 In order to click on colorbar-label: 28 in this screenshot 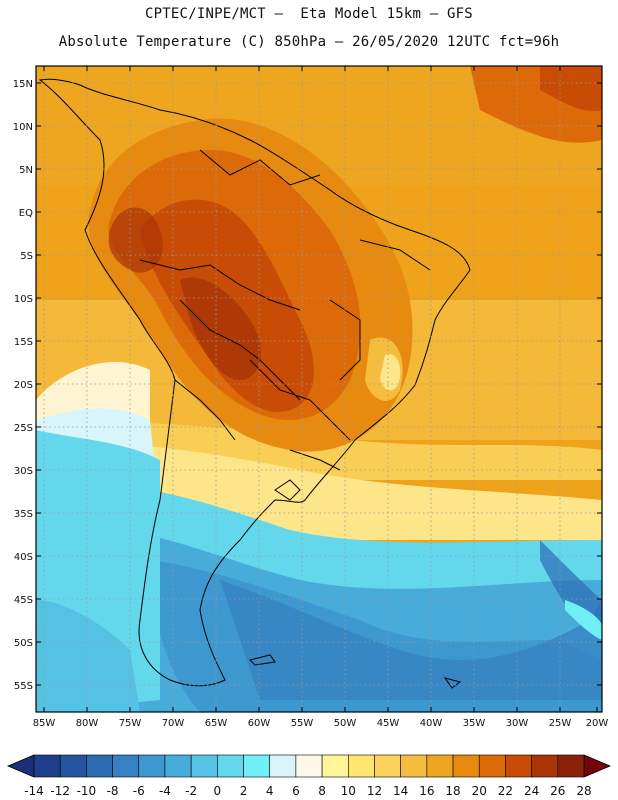, I will do `click(583, 791)`.